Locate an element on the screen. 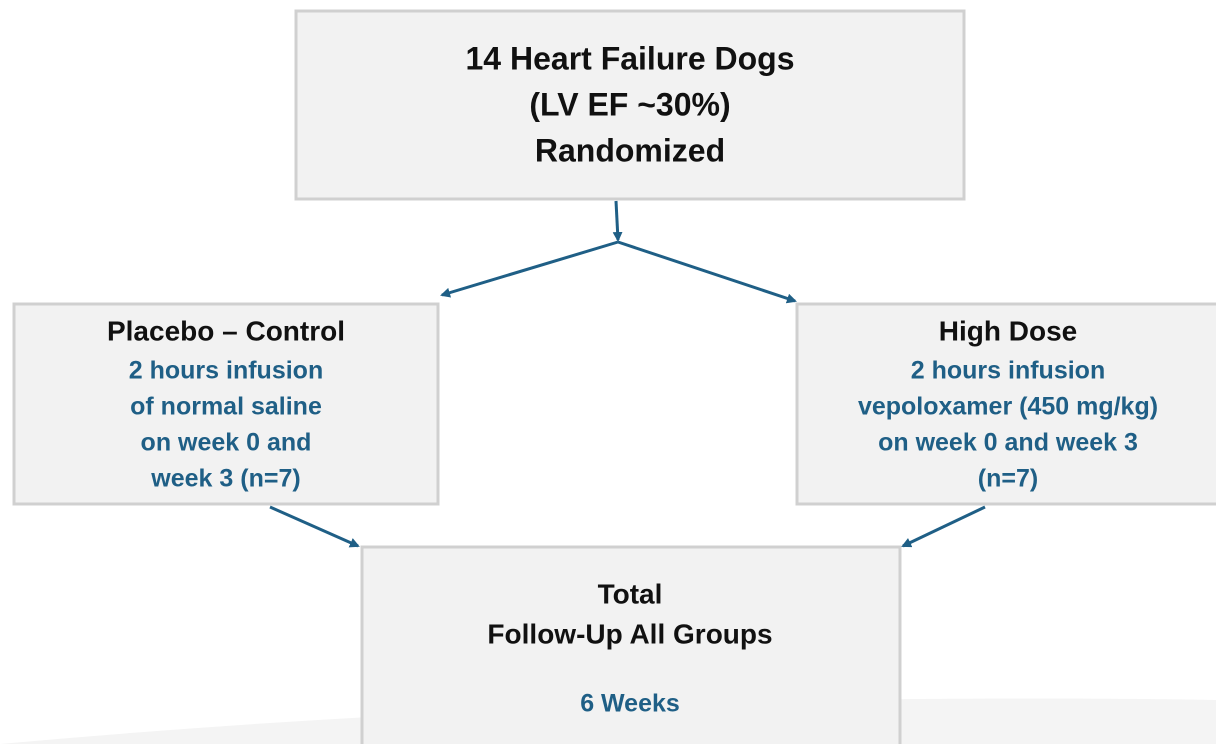 This screenshot has width=1216, height=744. node-text: week 3 (n=7) is located at coordinates (225, 479).